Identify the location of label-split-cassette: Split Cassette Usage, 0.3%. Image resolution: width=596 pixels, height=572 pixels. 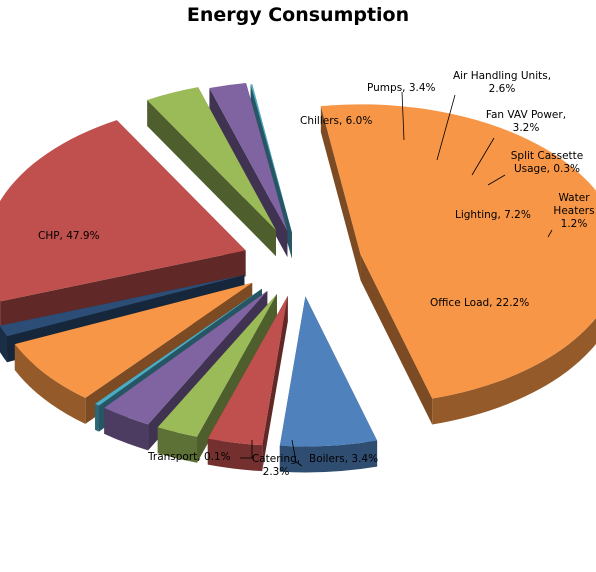
(547, 163).